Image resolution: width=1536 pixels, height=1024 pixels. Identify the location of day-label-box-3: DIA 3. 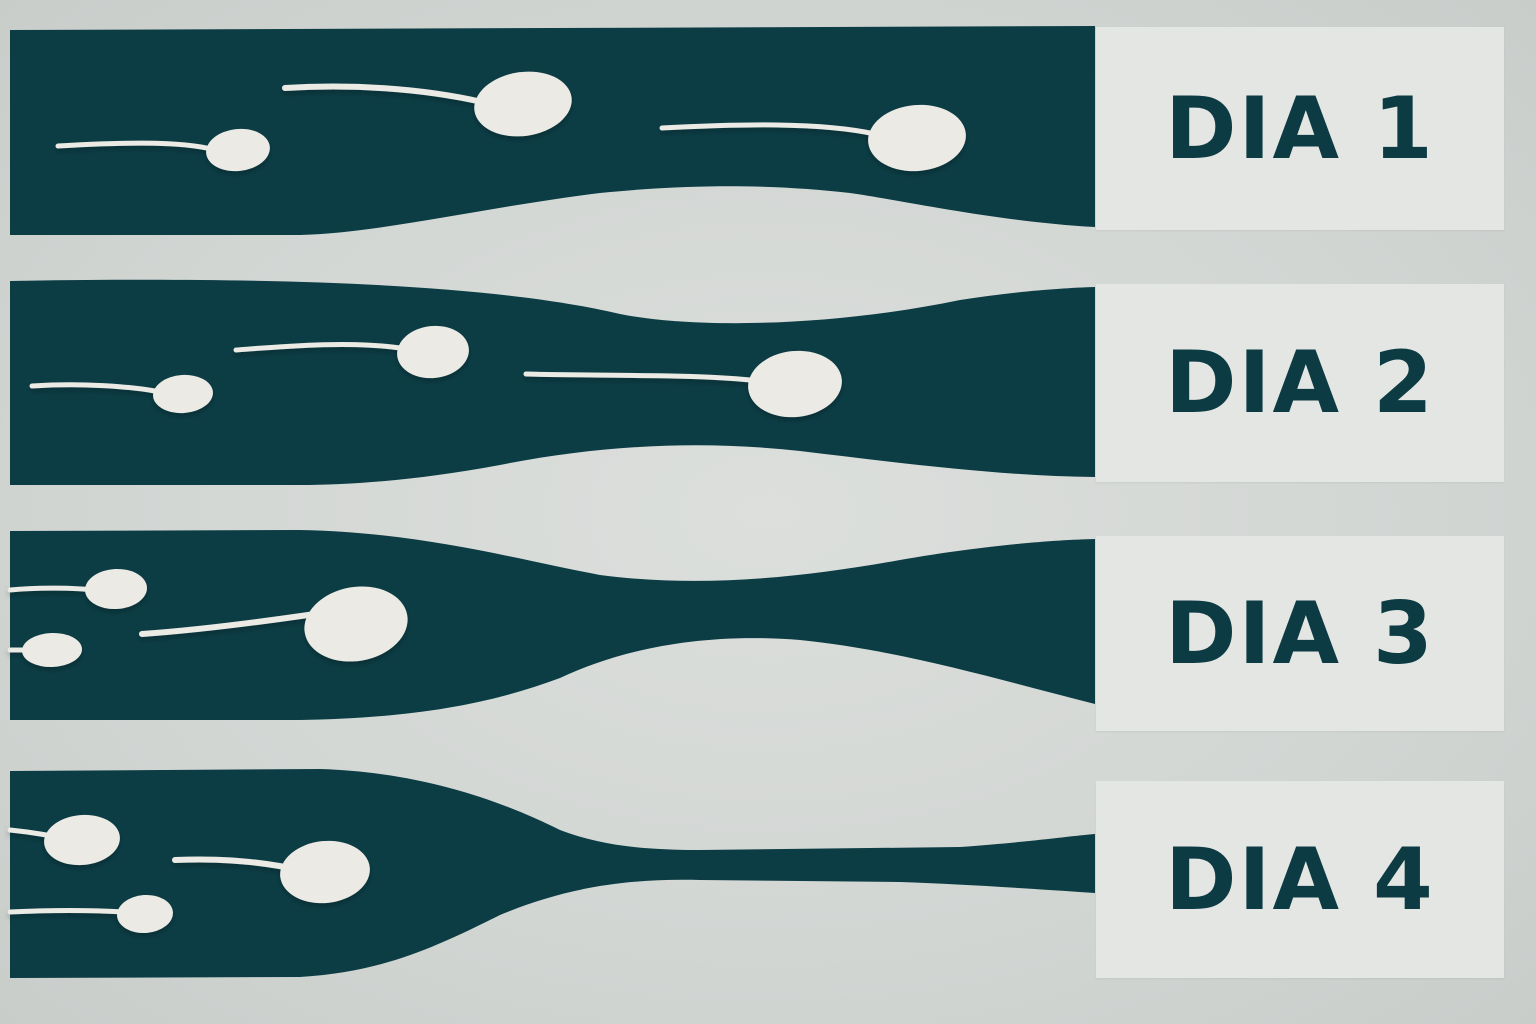
(1300, 633).